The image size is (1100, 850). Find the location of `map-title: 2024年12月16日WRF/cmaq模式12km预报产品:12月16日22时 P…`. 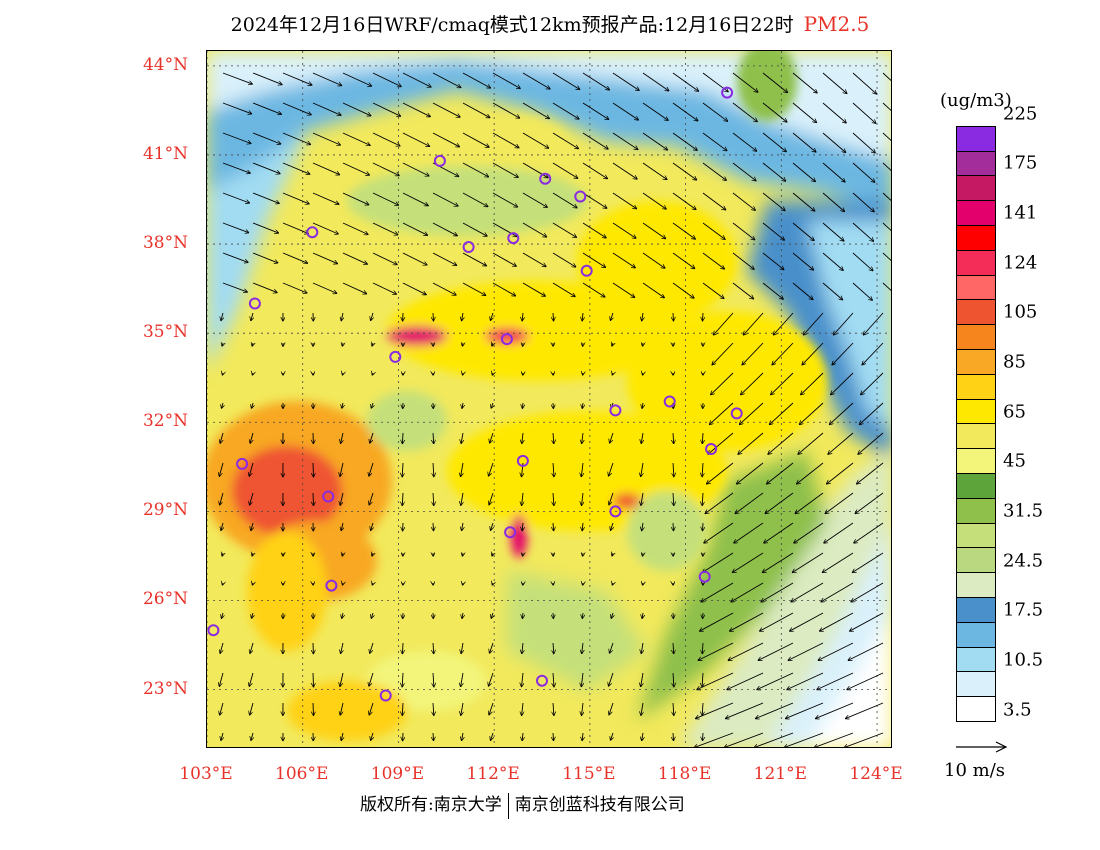

map-title: 2024年12月16日WRF/cmaq模式12km预报产品:12月16日22时 P… is located at coordinates (550, 23).